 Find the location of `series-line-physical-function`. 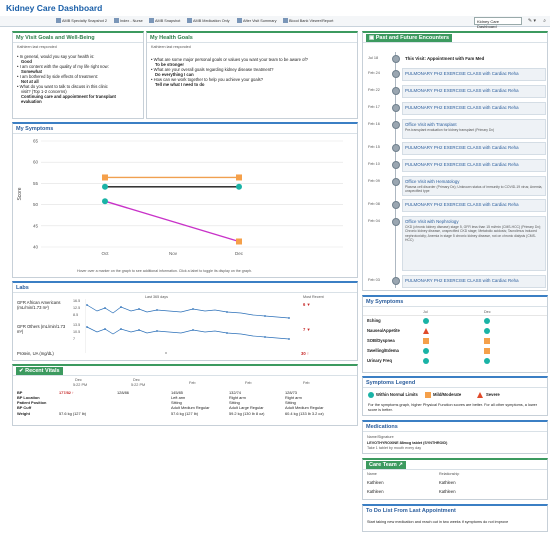

series-line-physical-function is located at coordinates (172, 221).